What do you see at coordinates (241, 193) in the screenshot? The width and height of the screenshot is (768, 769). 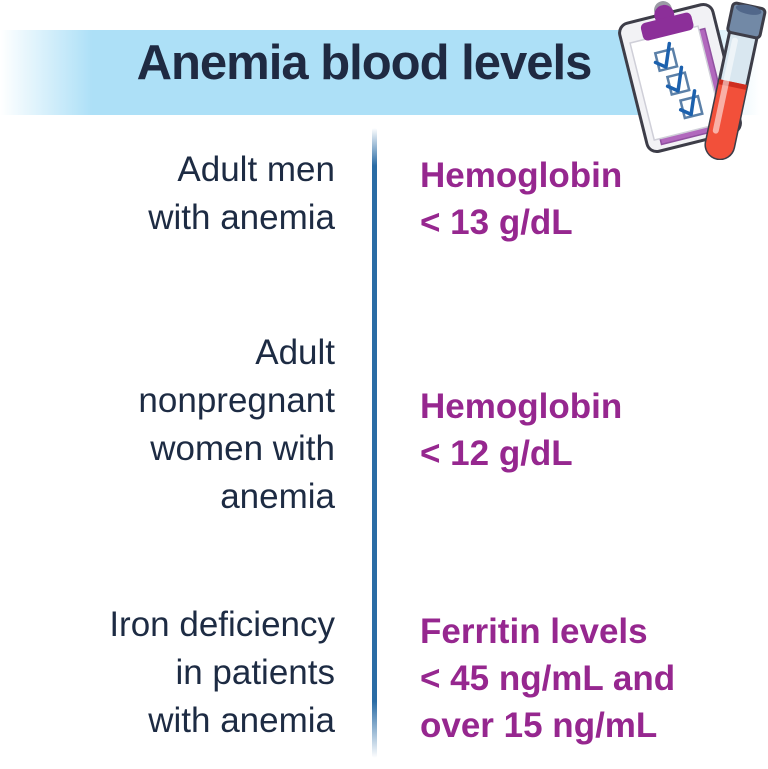 I see `row-label-adult-men: Adult men with anemia` at bounding box center [241, 193].